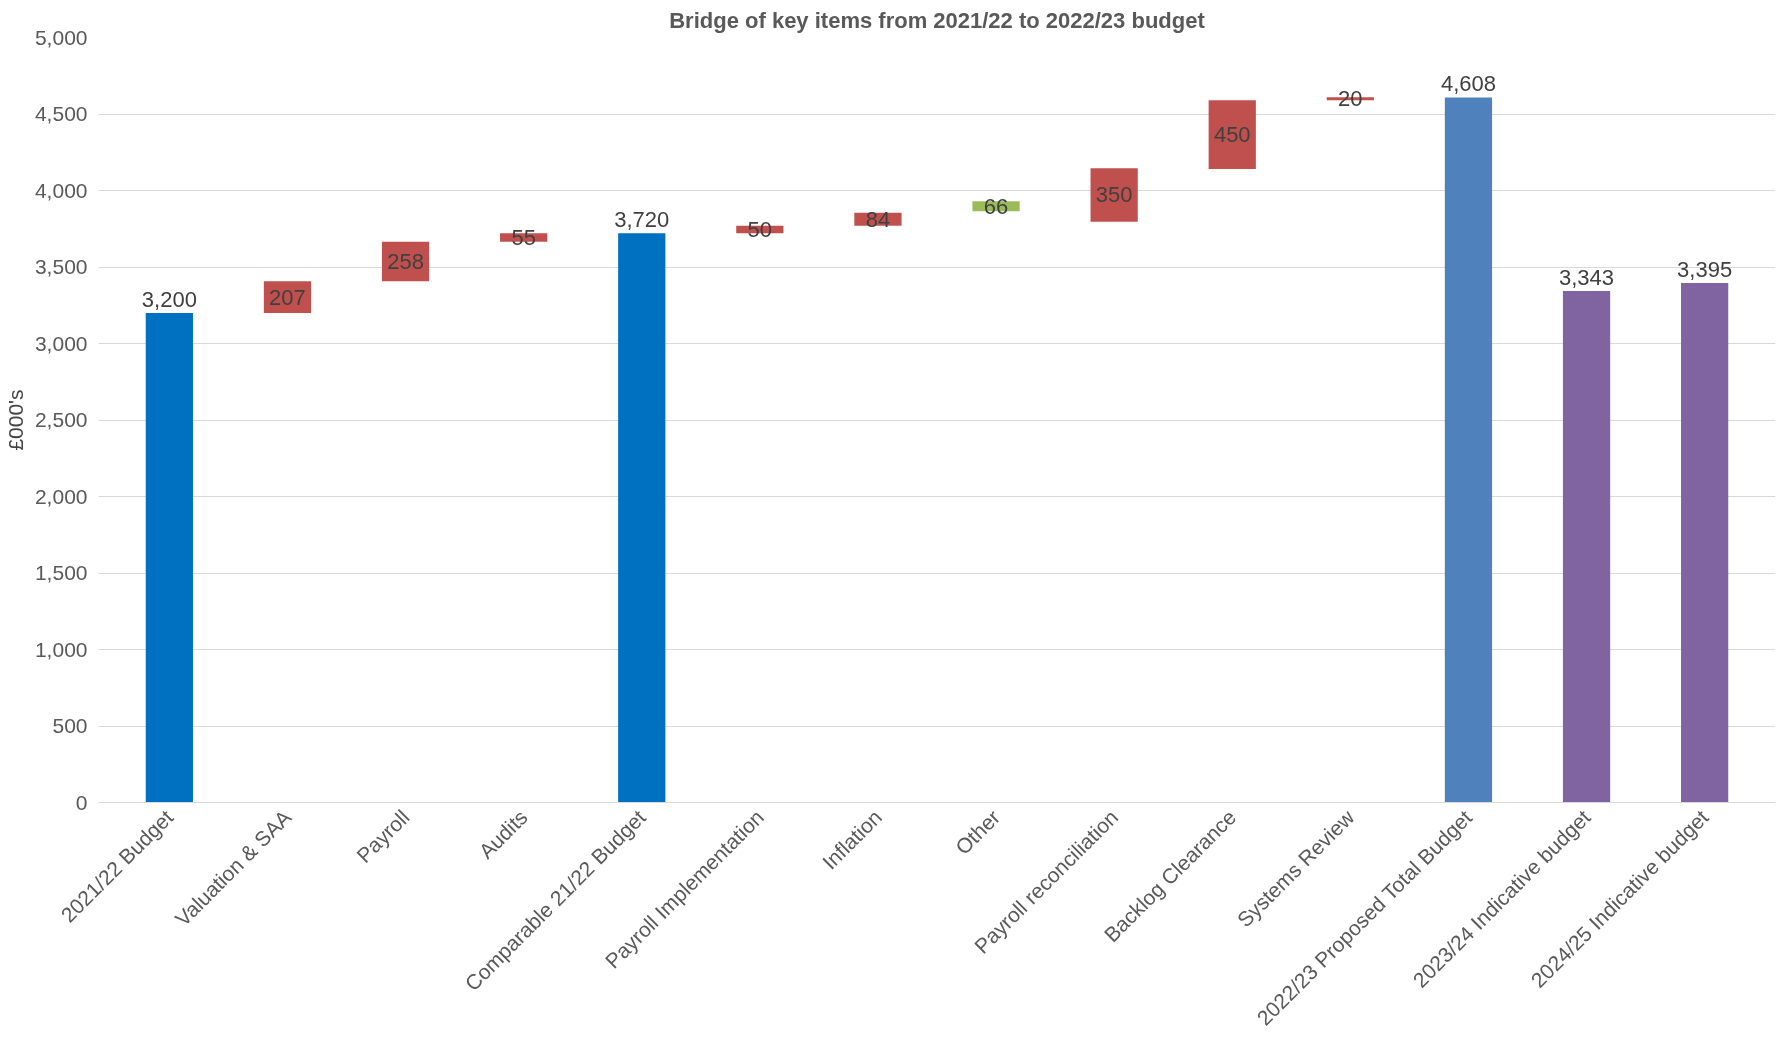  I want to click on data-label: 3,343, so click(1587, 277).